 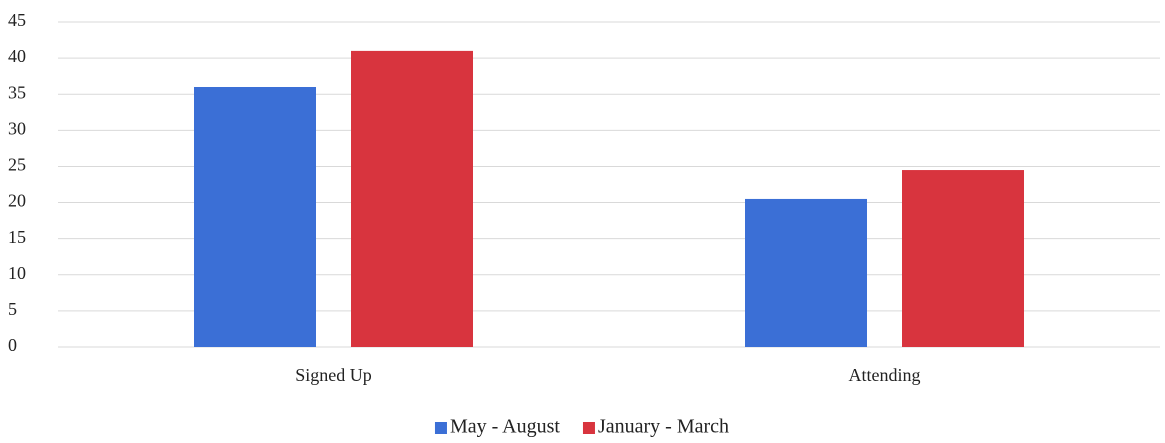 I want to click on y-tick-label: 30, so click(x=17, y=128).